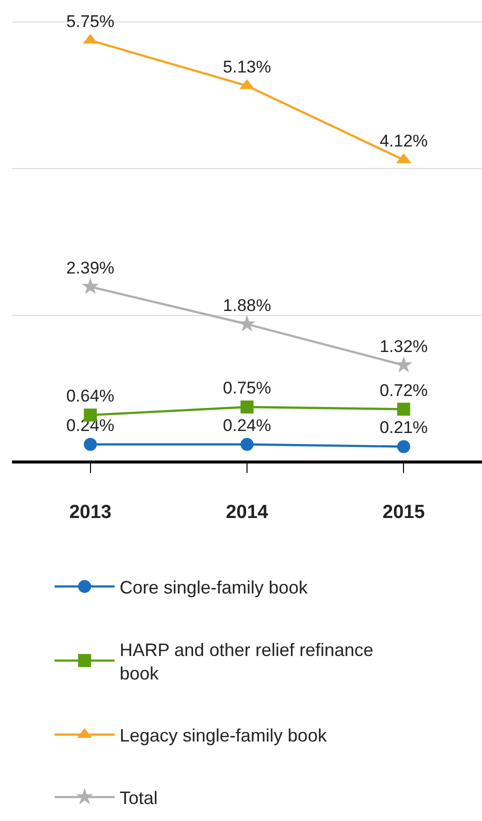 Image resolution: width=482 pixels, height=821 pixels. I want to click on legend-label: HARP and other relief refinance book, so click(247, 662).